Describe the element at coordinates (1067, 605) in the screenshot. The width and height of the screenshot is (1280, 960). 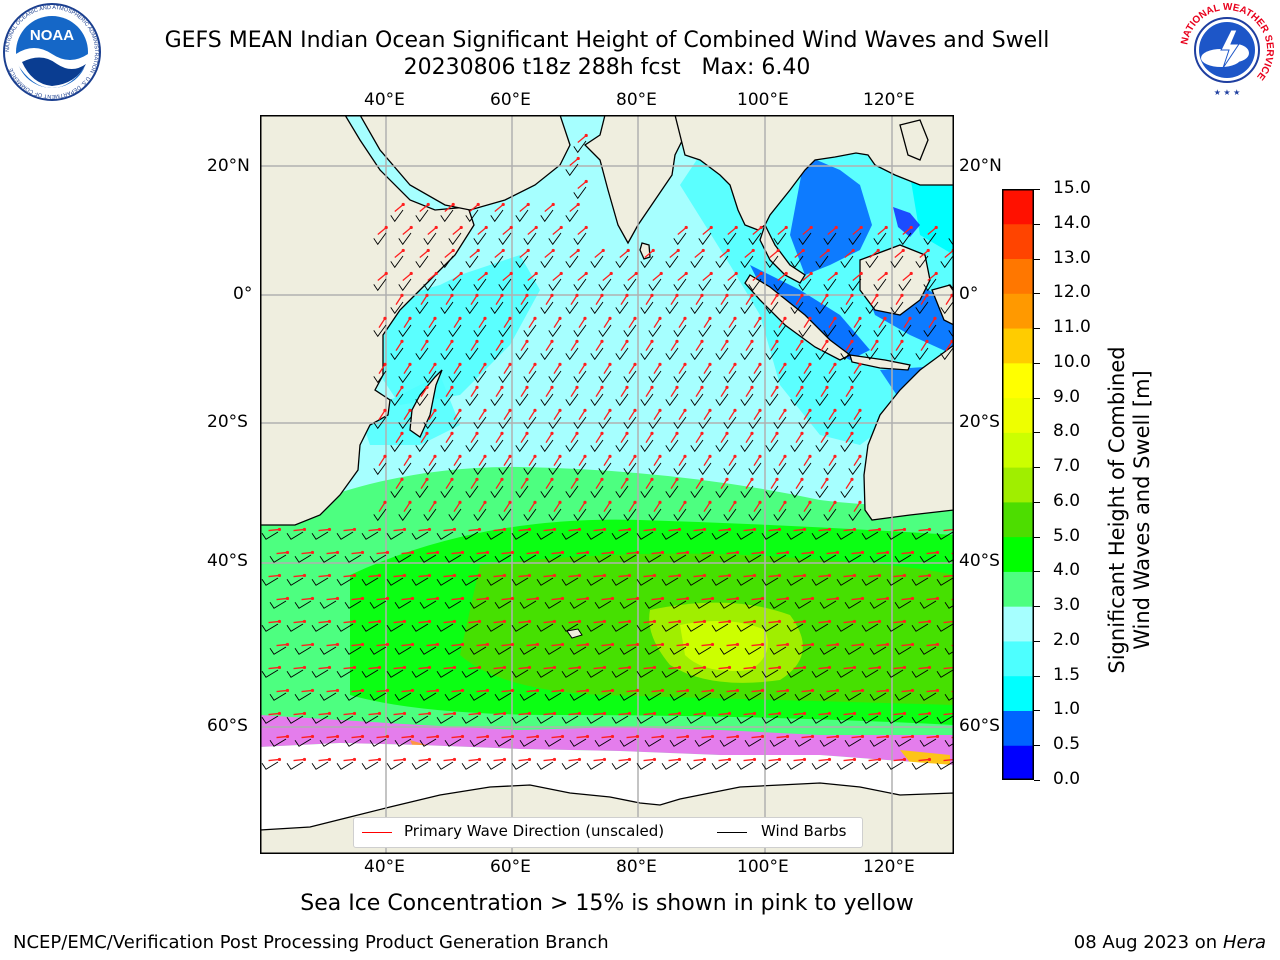
I see `colorbar-tick-label: 3.0` at that location.